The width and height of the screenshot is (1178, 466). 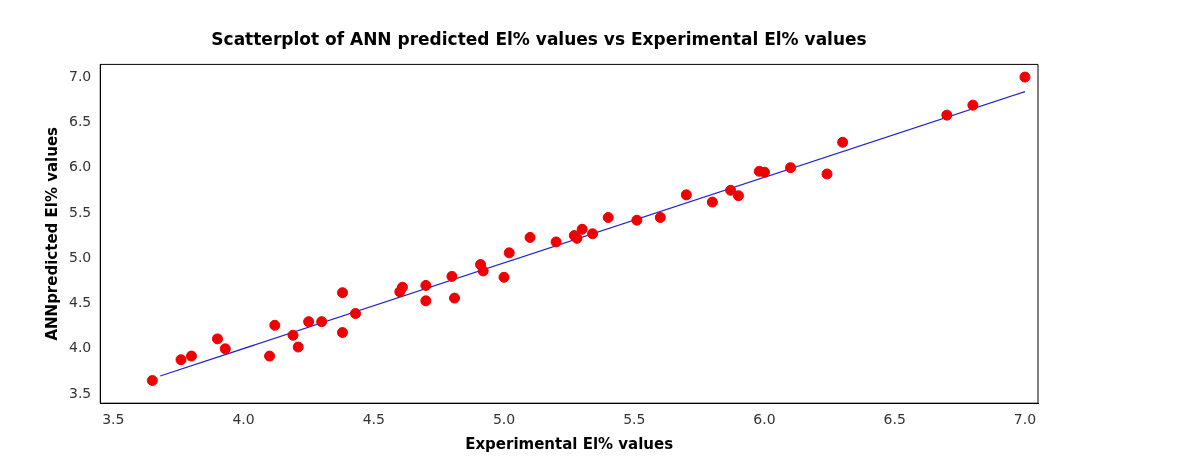 I want to click on y-tick-label: 5.5, so click(x=80, y=211).